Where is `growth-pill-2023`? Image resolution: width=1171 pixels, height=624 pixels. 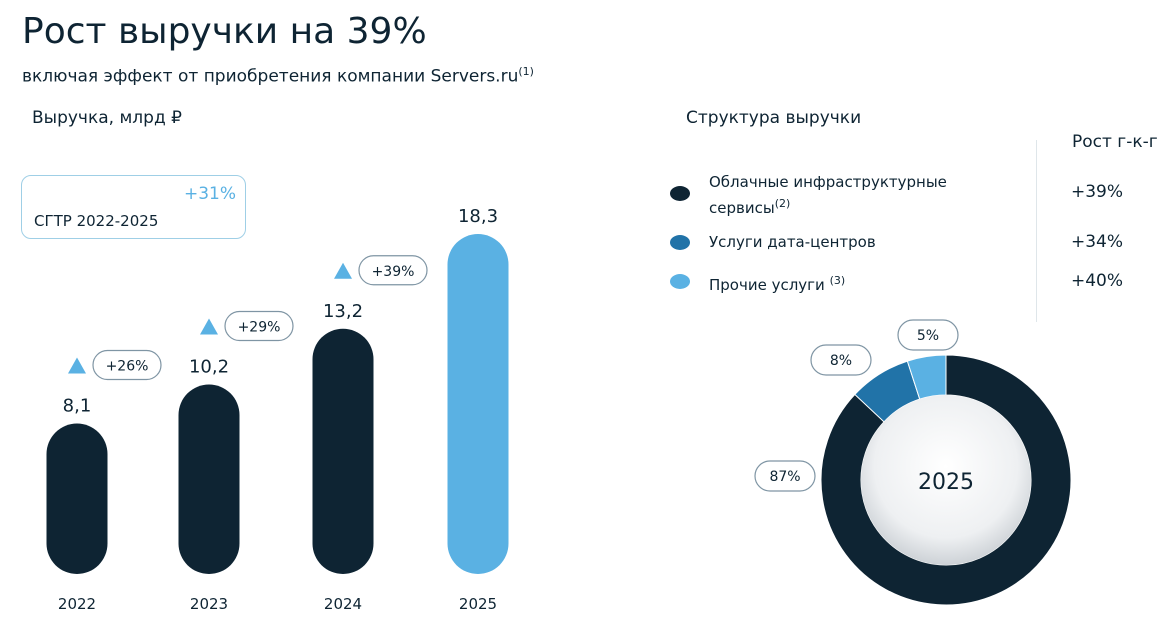 growth-pill-2023 is located at coordinates (259, 326).